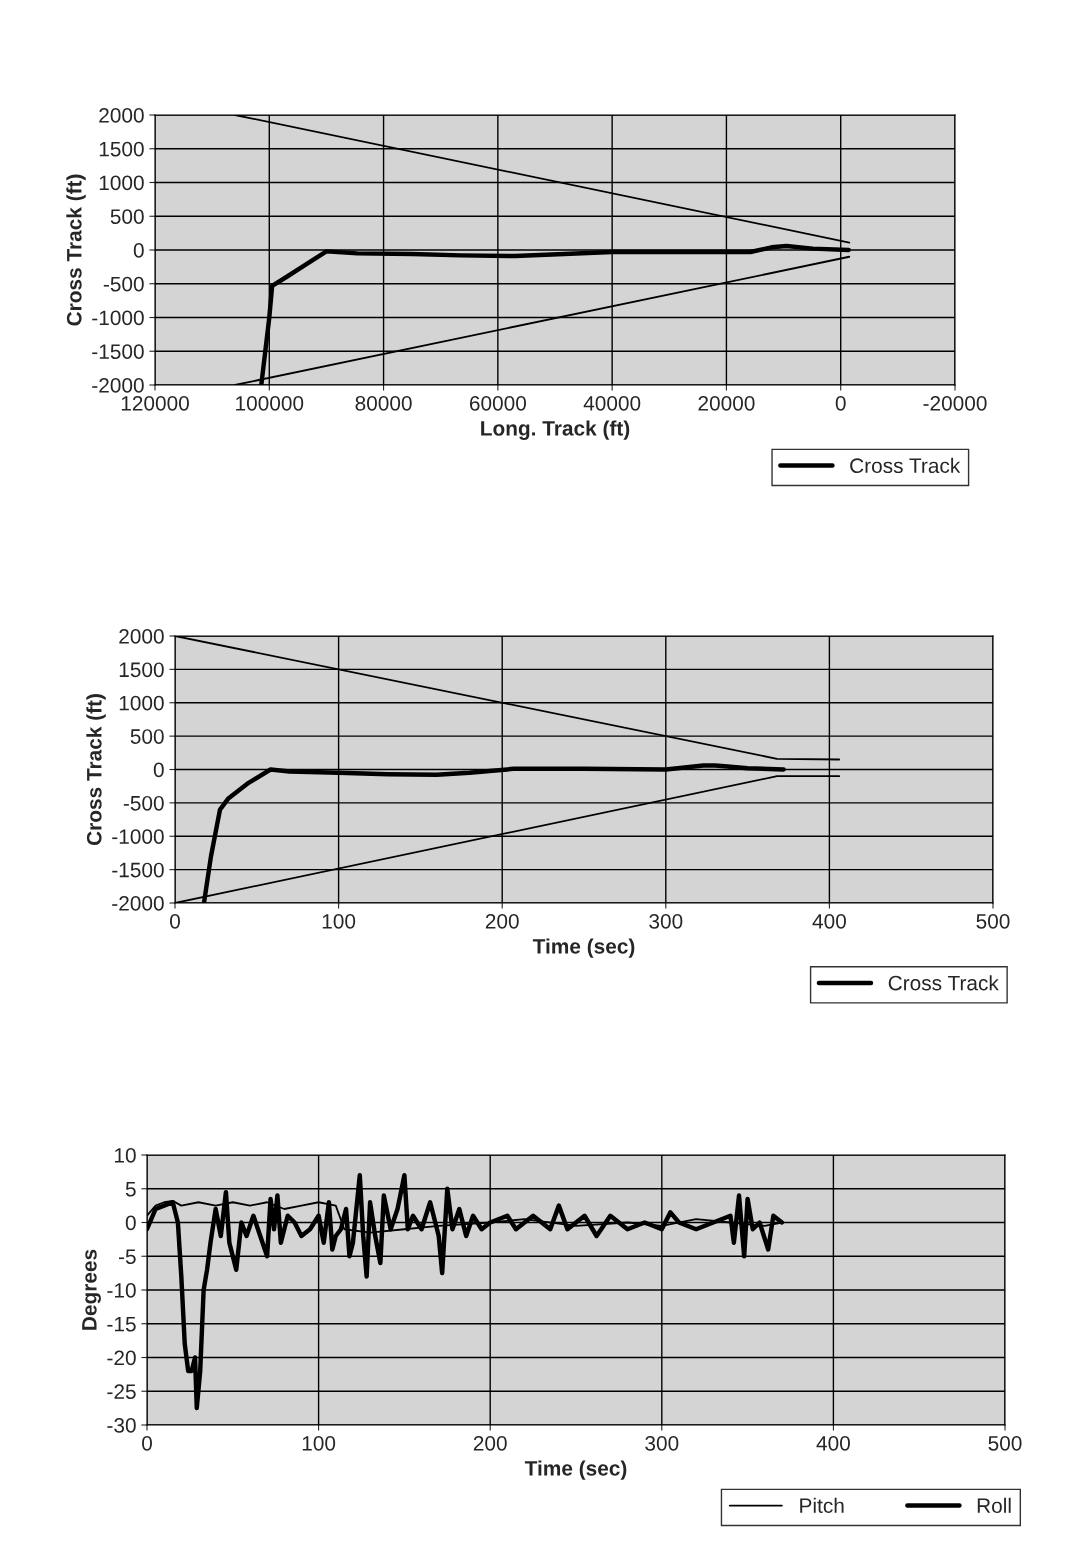 This screenshot has width=1074, height=1559. Describe the element at coordinates (155, 403) in the screenshot. I see `x-tick-label: 120000` at that location.